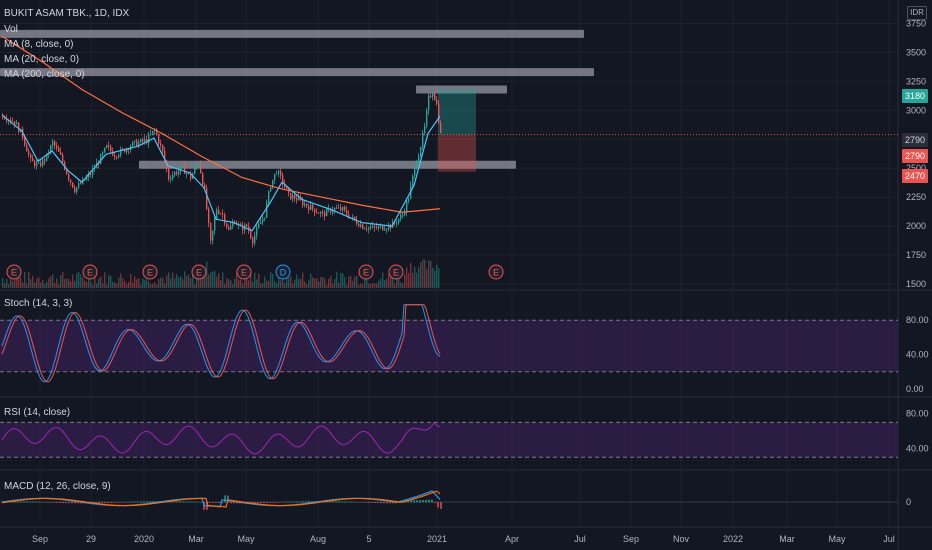 Image resolution: width=932 pixels, height=550 pixels. What do you see at coordinates (916, 110) in the screenshot?
I see `price-tick-3000: 3000` at bounding box center [916, 110].